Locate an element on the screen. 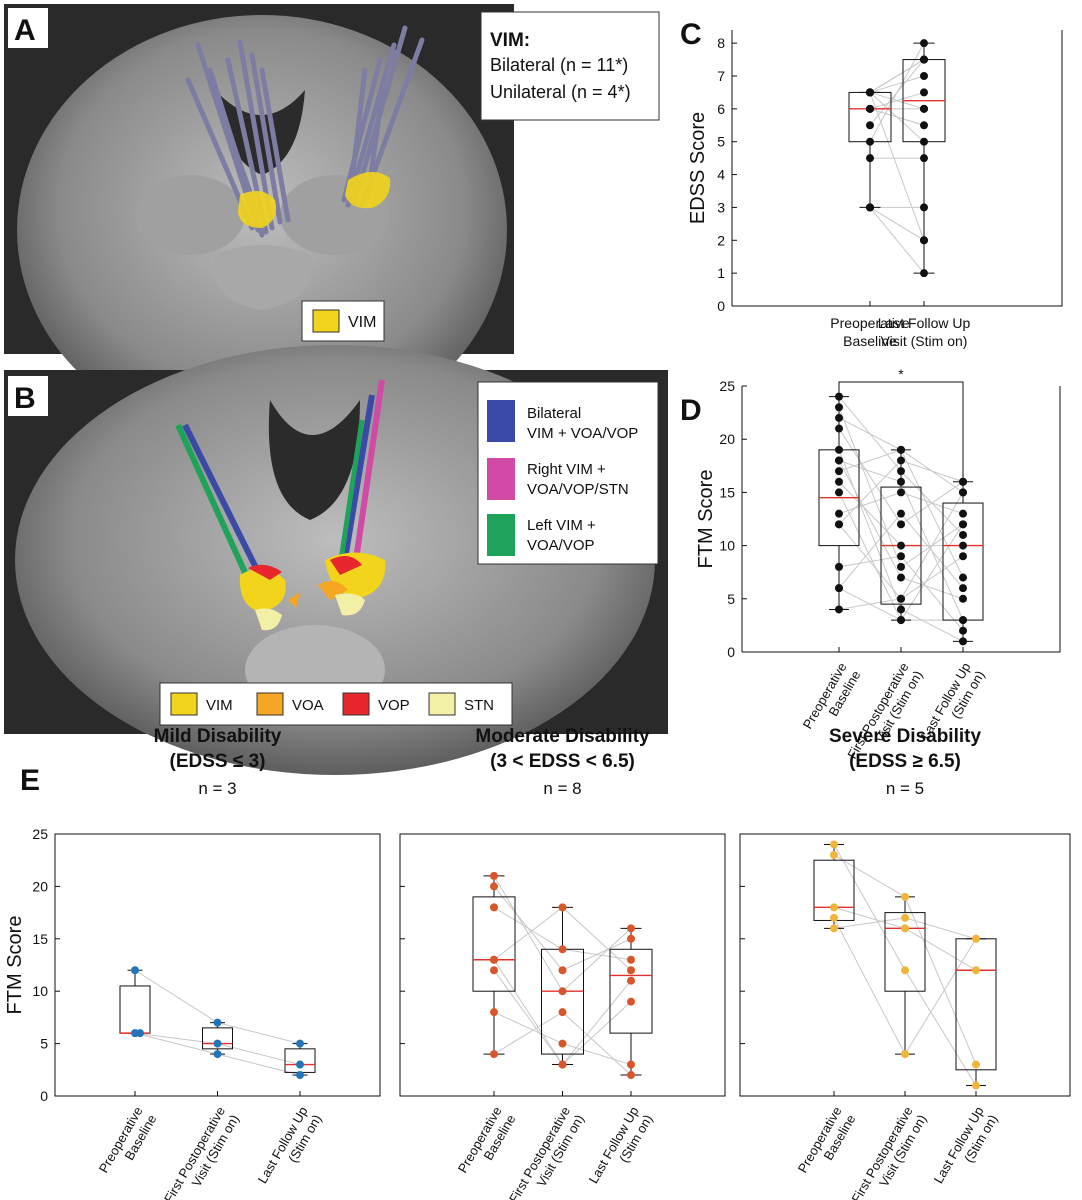 This screenshot has height=1200, width=1082. y-tick-label: 5 is located at coordinates (721, 142).